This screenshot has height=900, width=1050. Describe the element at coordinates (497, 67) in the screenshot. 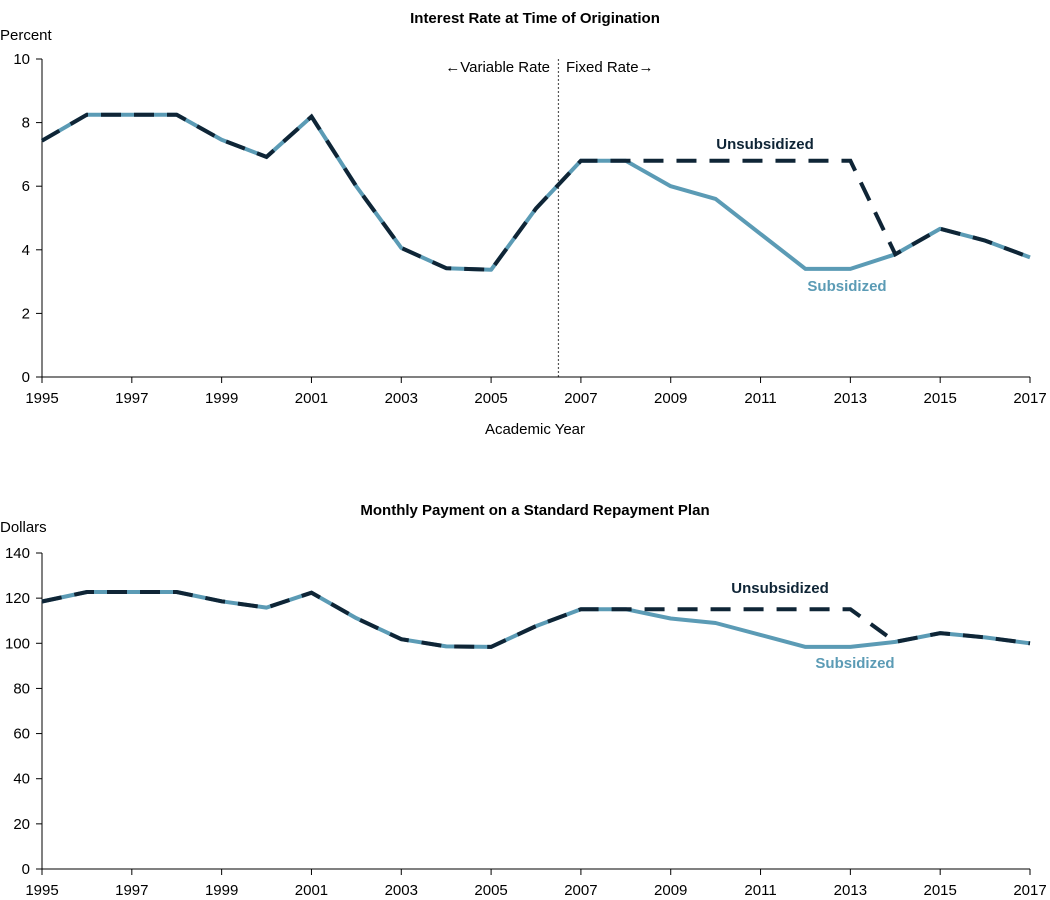

I see `variable-rate-annotation: ←Variable Rate` at that location.